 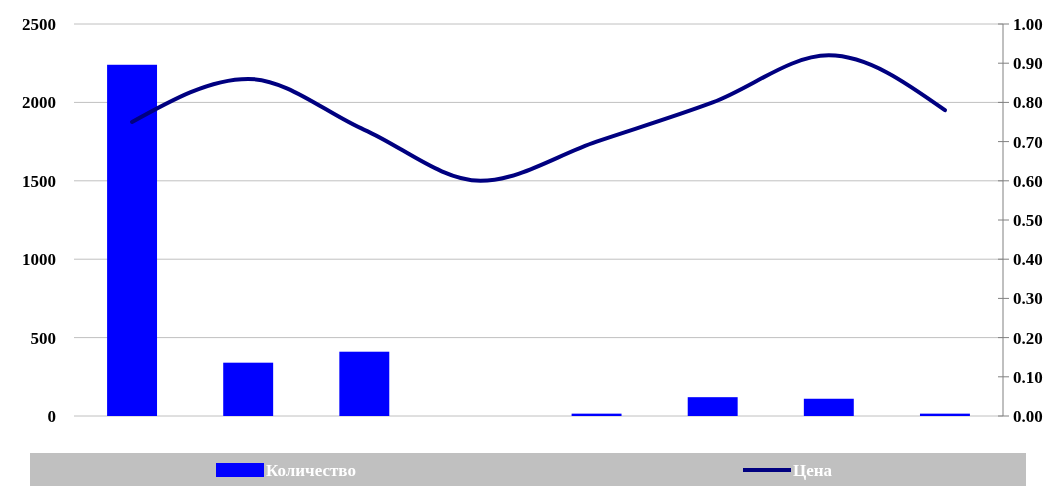 What do you see at coordinates (1028, 220) in the screenshot?
I see `y2-tick-label: 0.50` at bounding box center [1028, 220].